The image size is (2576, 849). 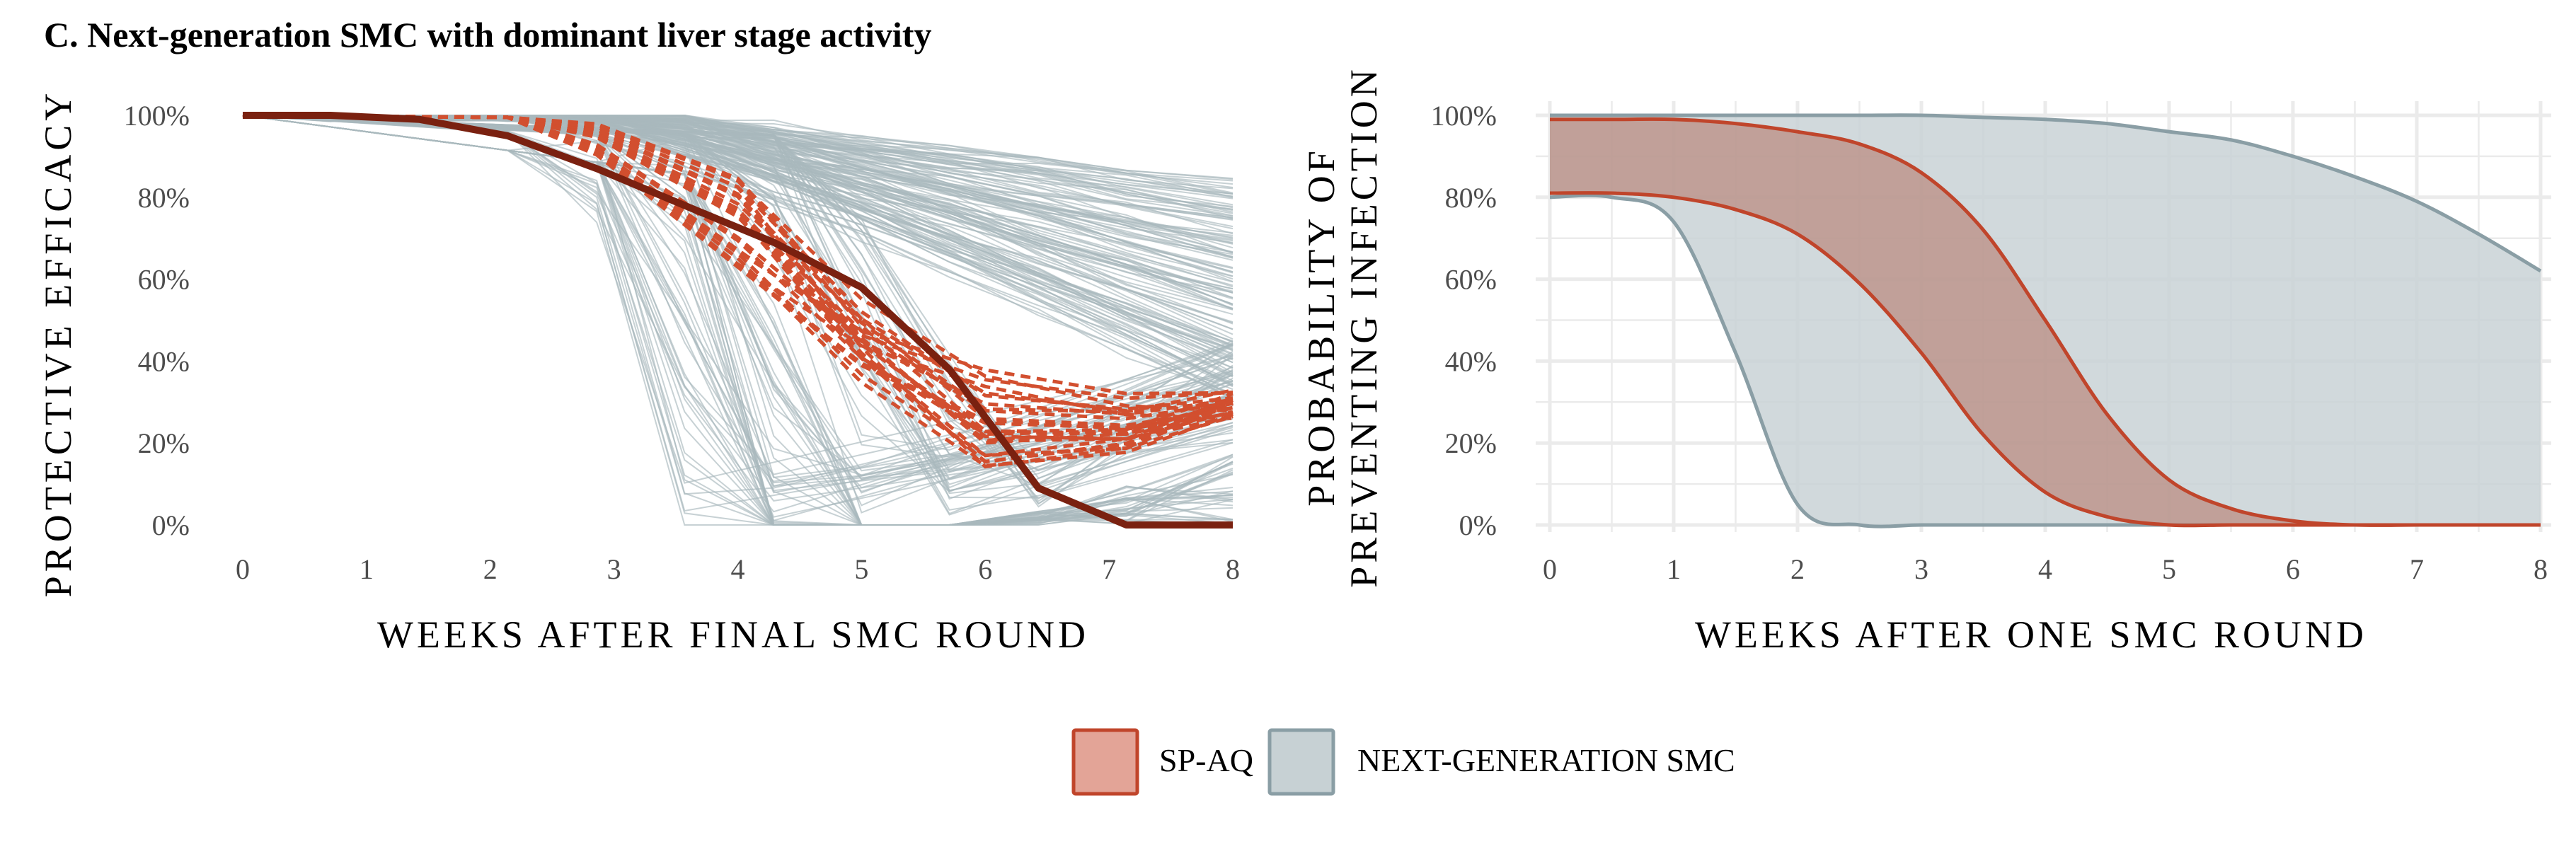 I want to click on right-x-axis-label: WEEKS AFTER ONE SMC ROUND, so click(x=2031, y=635).